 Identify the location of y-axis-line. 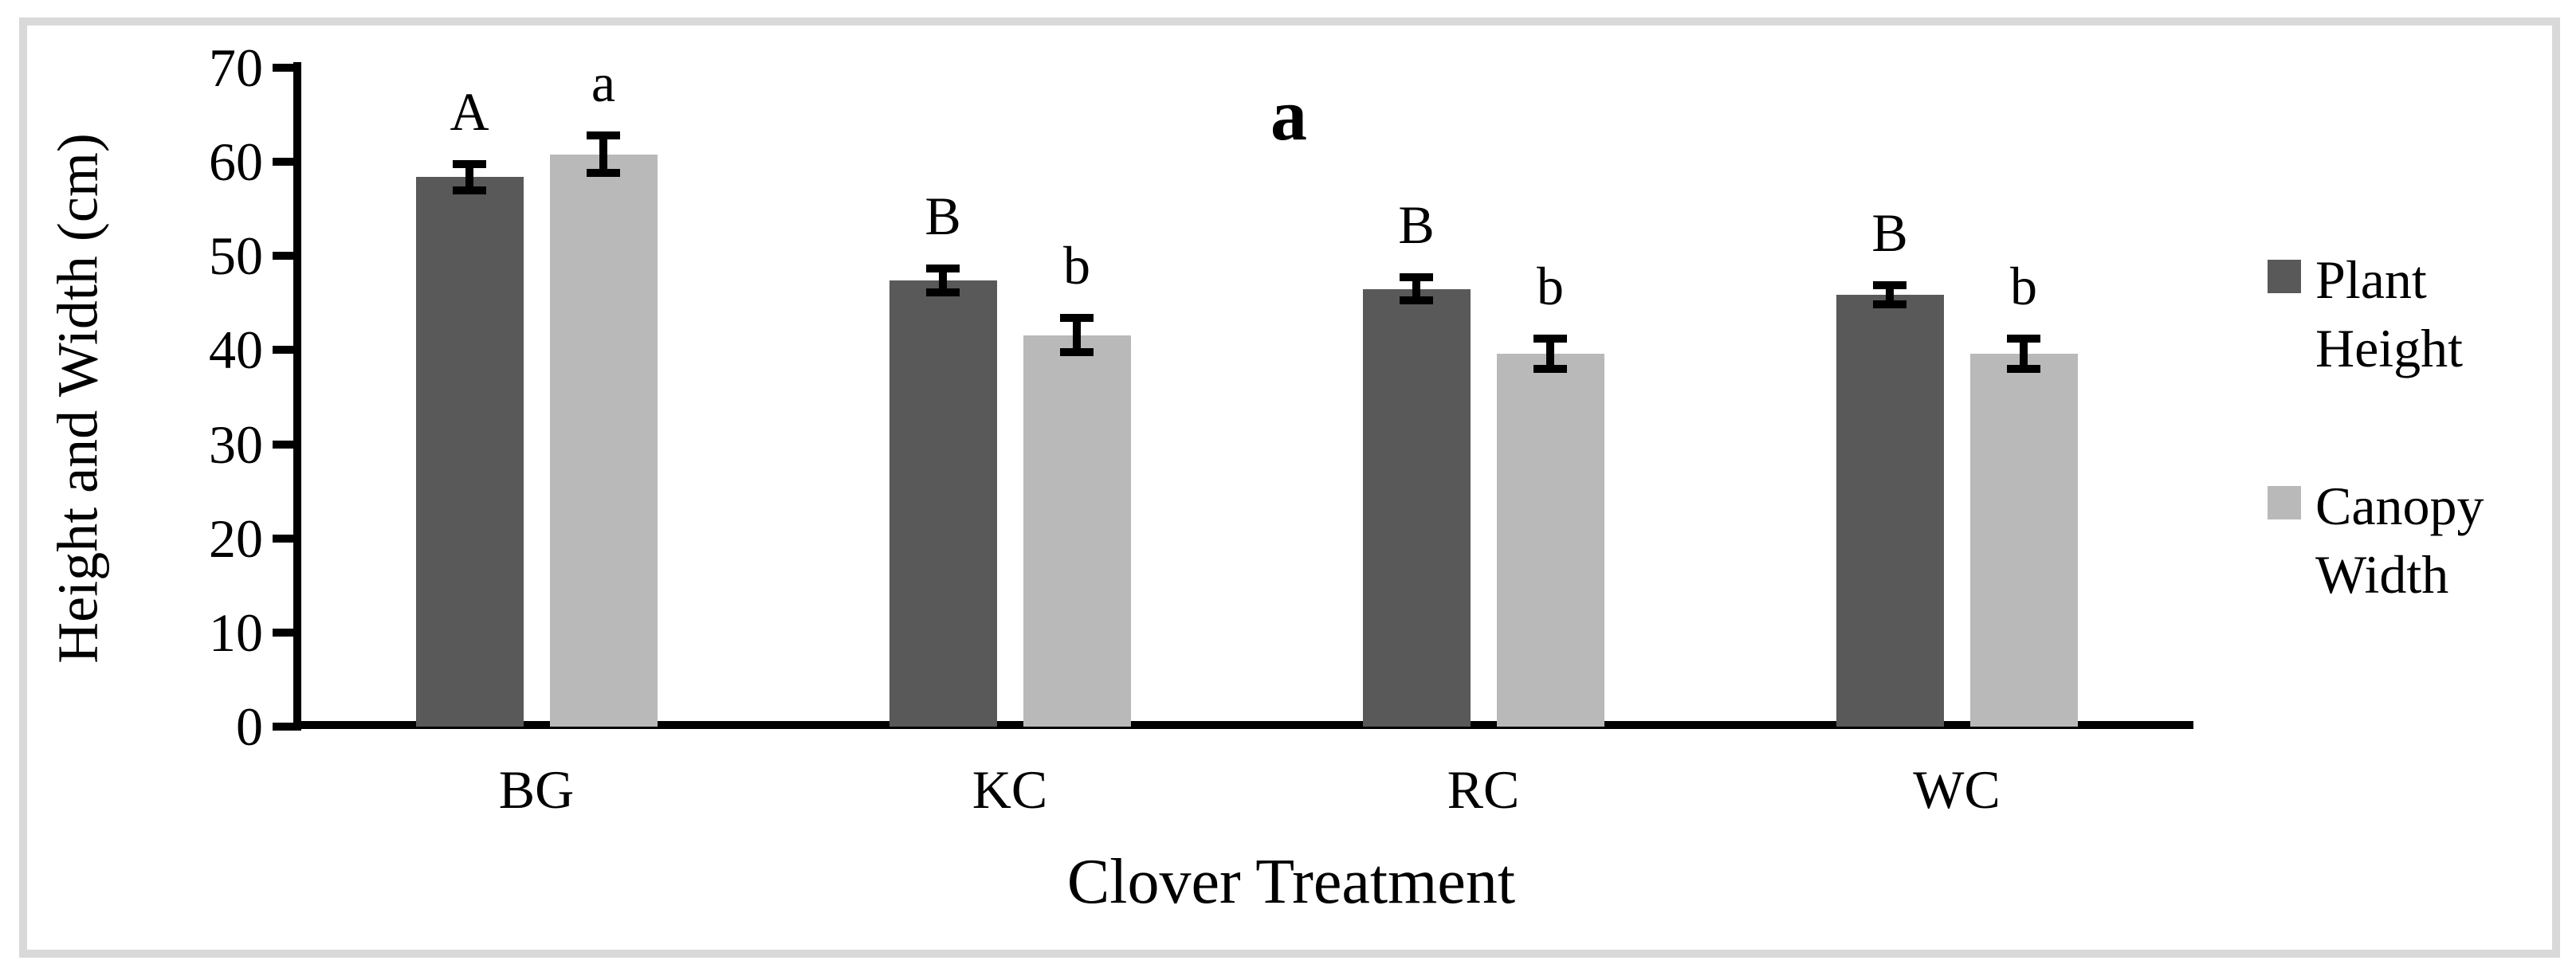
(297, 396).